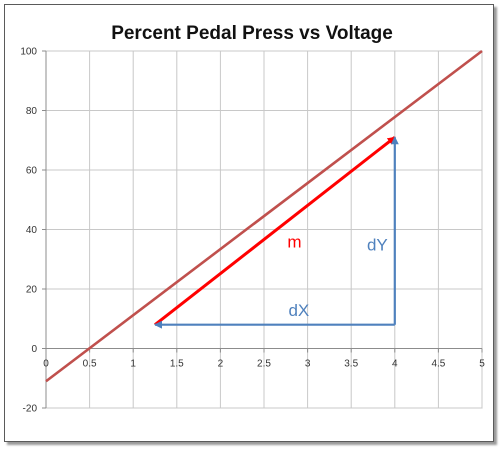 The image size is (500, 449). Describe the element at coordinates (438, 364) in the screenshot. I see `x-tick-label: 4.5` at that location.